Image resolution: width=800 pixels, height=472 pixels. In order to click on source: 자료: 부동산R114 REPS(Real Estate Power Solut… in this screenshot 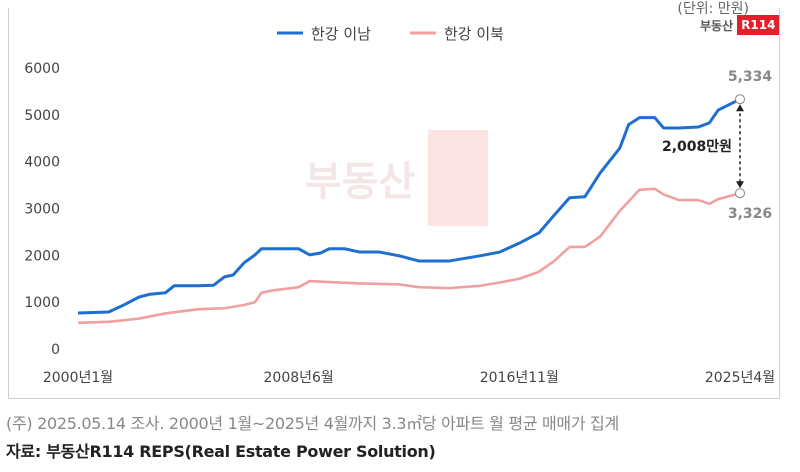, I will do `click(221, 451)`.